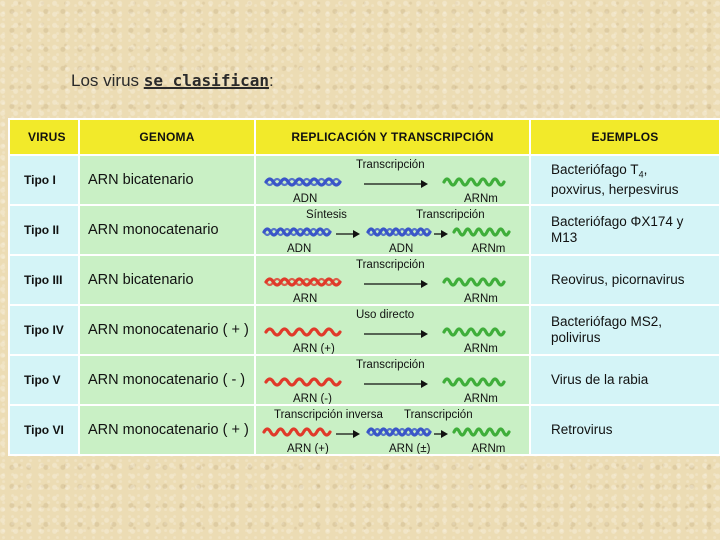  What do you see at coordinates (44, 430) in the screenshot?
I see `virus-type-cell: Tipo VI` at bounding box center [44, 430].